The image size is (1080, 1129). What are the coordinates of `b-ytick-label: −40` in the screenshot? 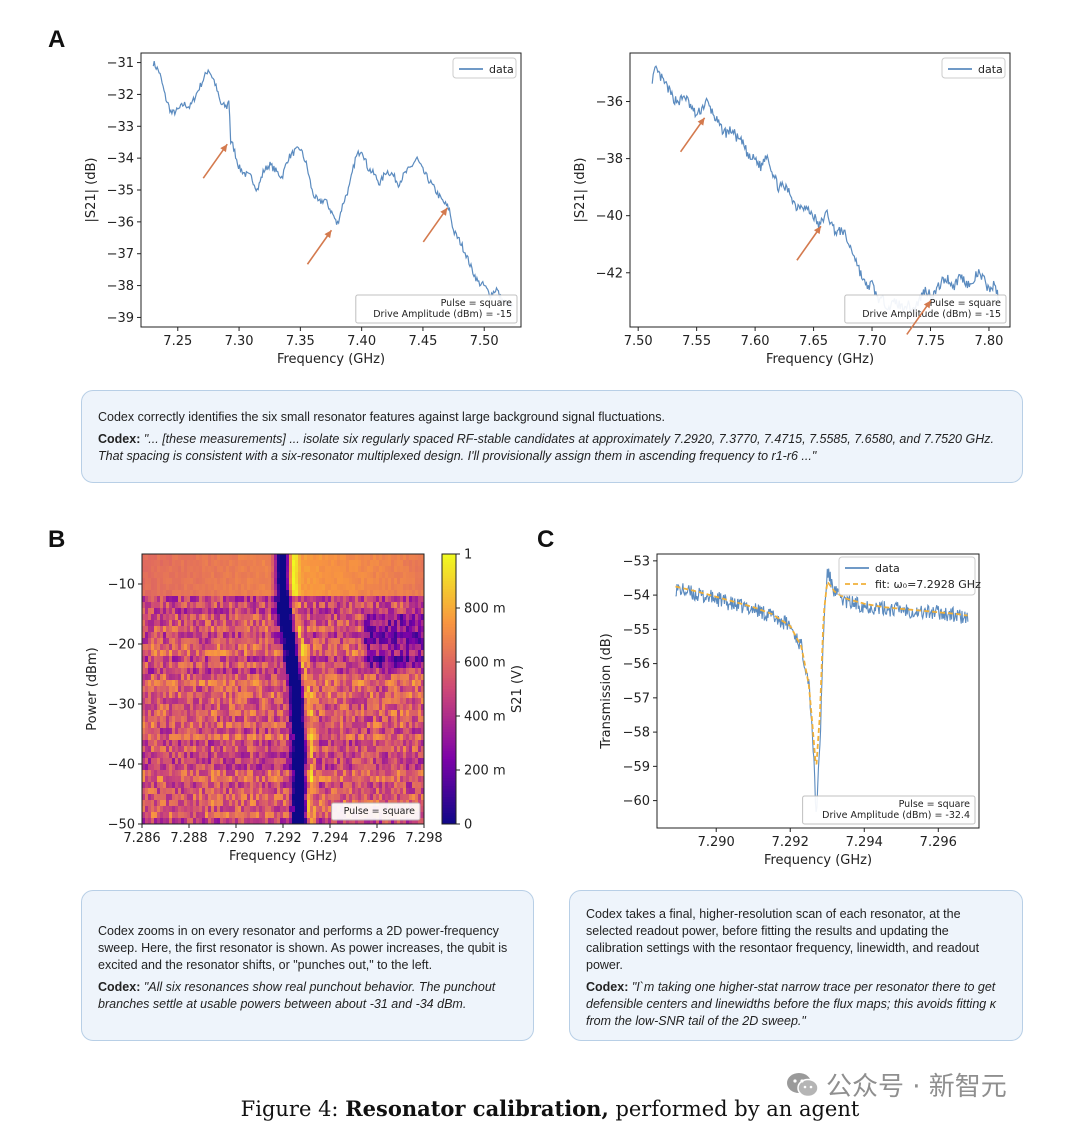 It's located at (121, 765).